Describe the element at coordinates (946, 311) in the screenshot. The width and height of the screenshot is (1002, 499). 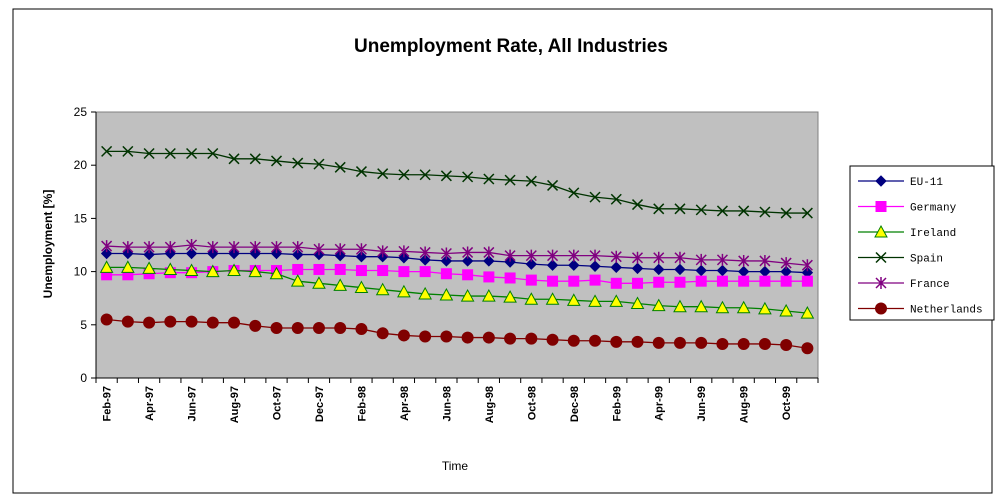
I see `legend-label-netherlands: Netherlands` at that location.